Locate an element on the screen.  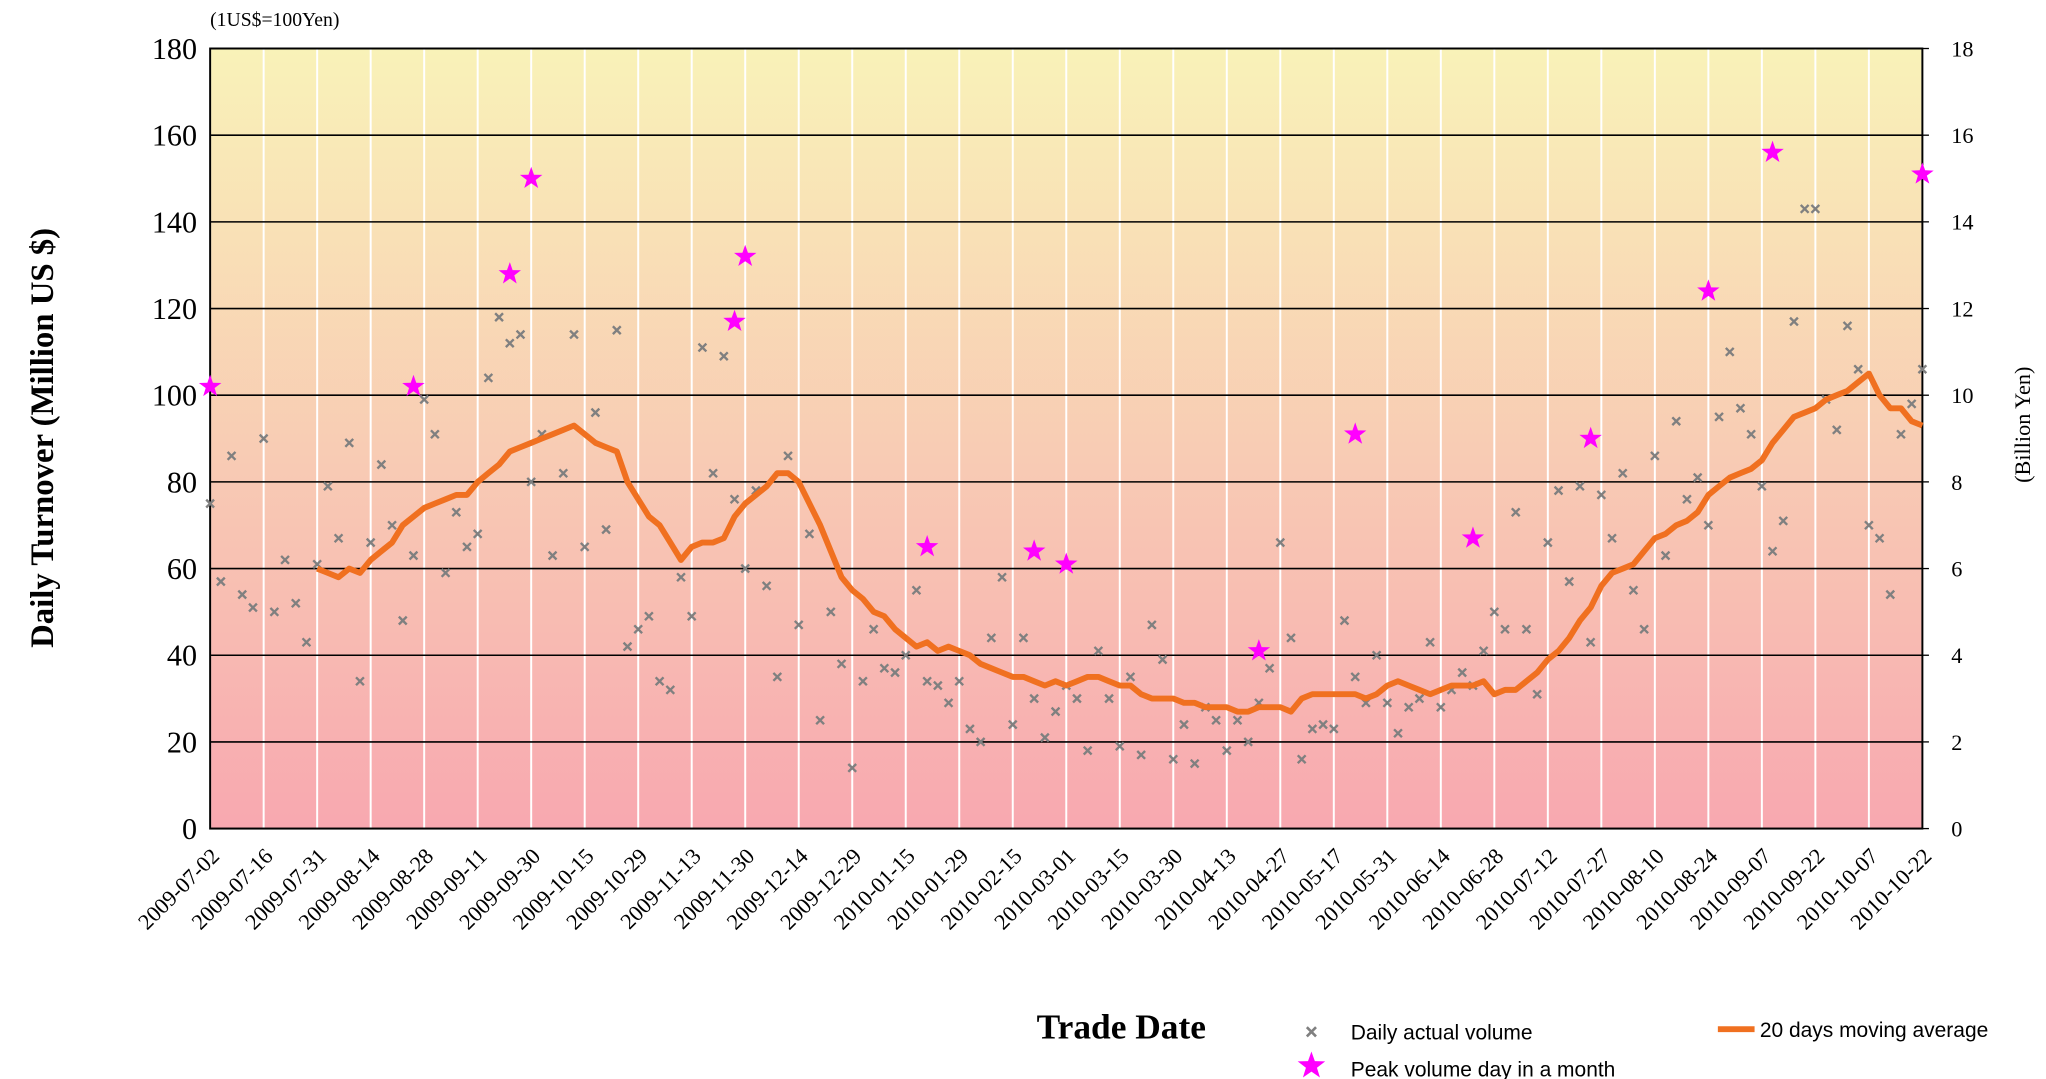
y2-tick-label: 6 is located at coordinates (1956, 568).